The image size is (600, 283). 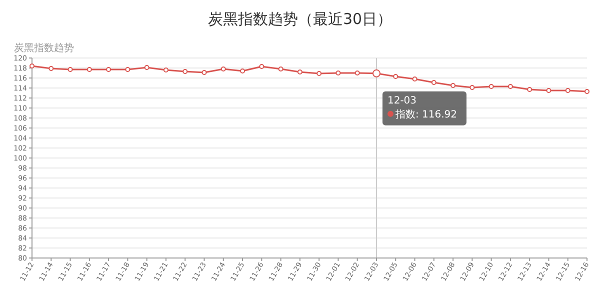 I want to click on annotation: 12-03 指数: 116.92, so click(x=422, y=107).